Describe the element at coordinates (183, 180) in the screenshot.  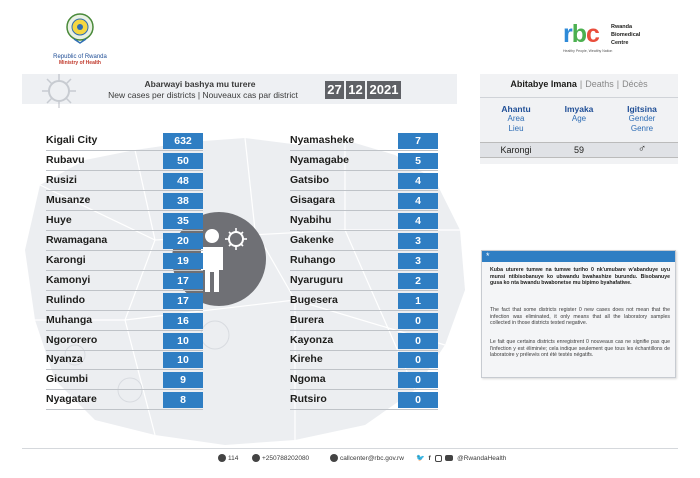
I see `district-cases: 48` at that location.